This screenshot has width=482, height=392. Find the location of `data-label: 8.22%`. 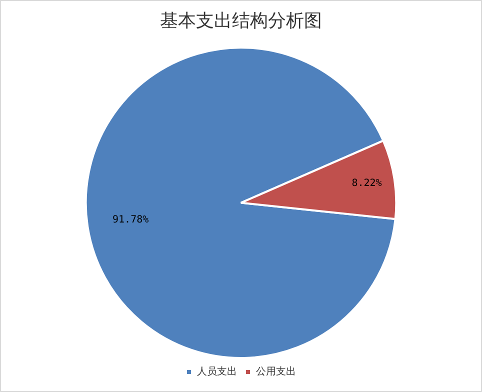

data-label: 8.22% is located at coordinates (367, 183).